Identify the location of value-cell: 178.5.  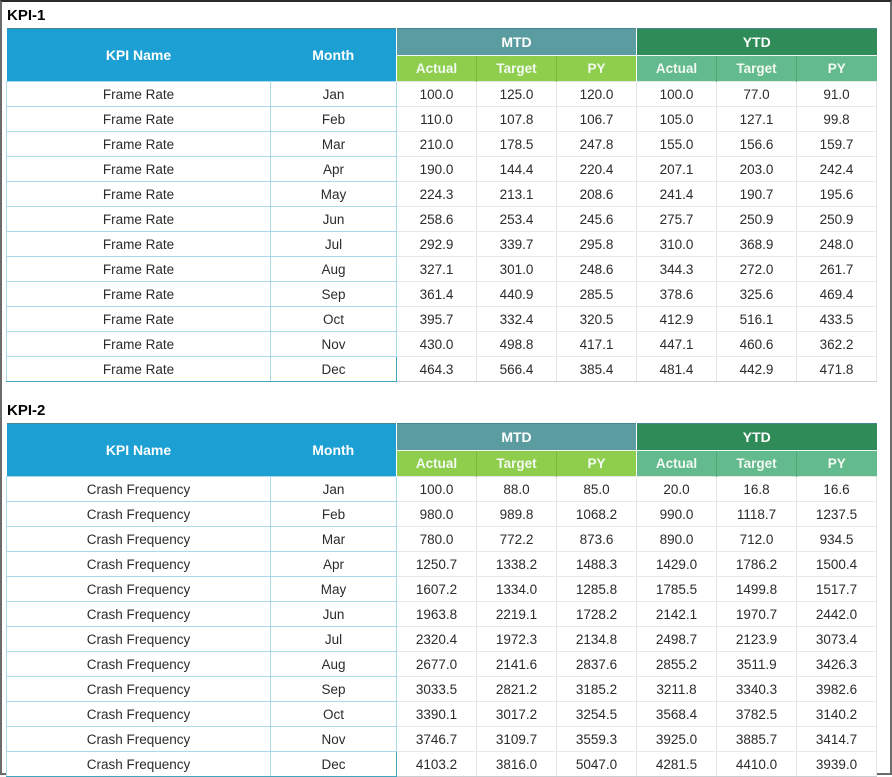
(516, 144).